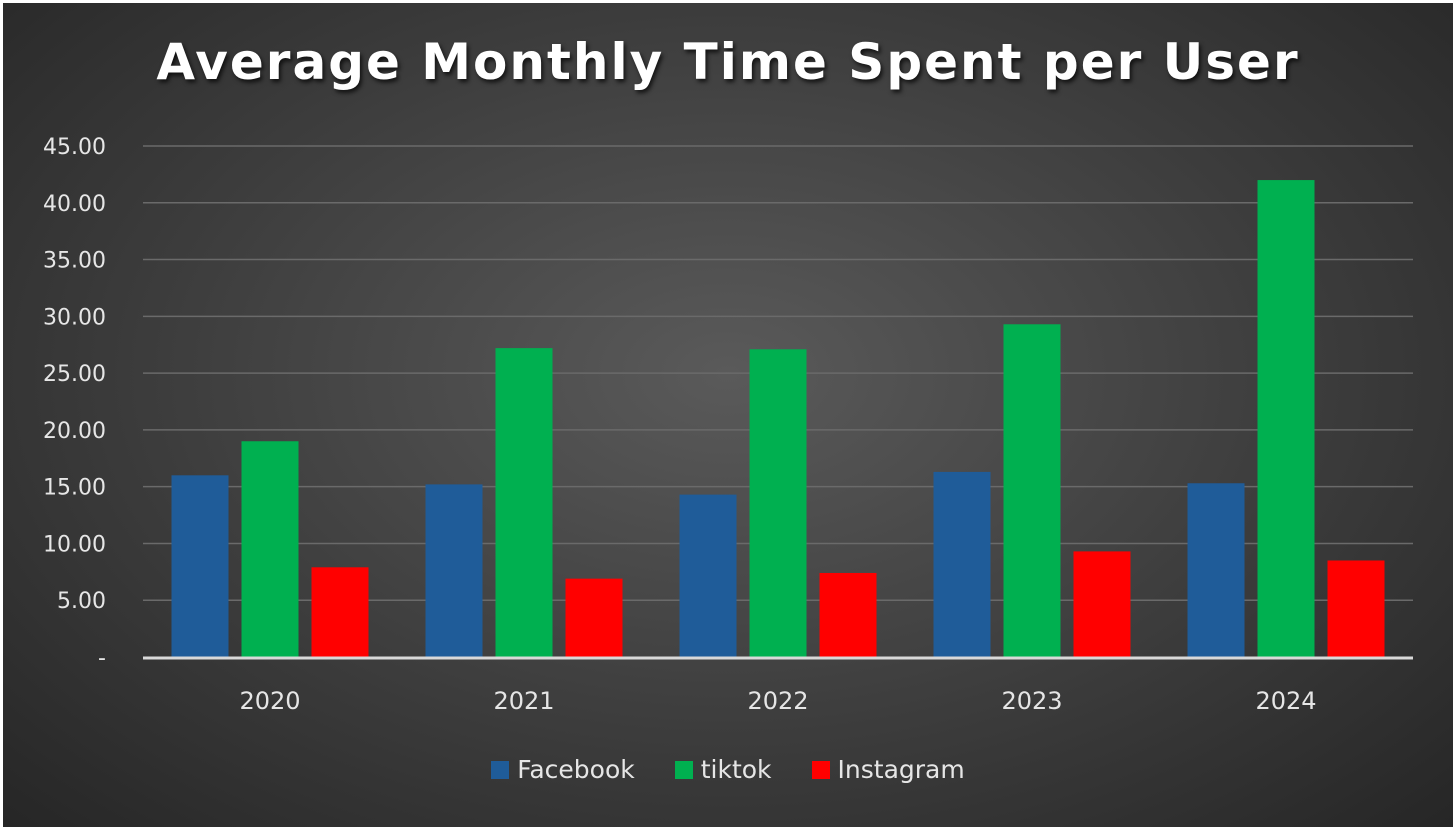 This screenshot has height=830, width=1456. What do you see at coordinates (524, 502) in the screenshot?
I see `bar-tiktok-2021` at bounding box center [524, 502].